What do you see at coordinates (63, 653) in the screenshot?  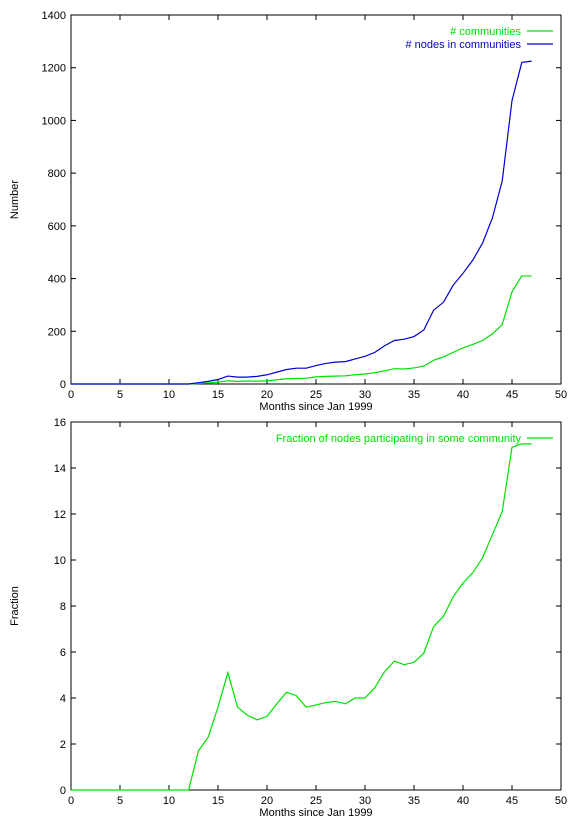 I see `y-tick-label: 6` at bounding box center [63, 653].